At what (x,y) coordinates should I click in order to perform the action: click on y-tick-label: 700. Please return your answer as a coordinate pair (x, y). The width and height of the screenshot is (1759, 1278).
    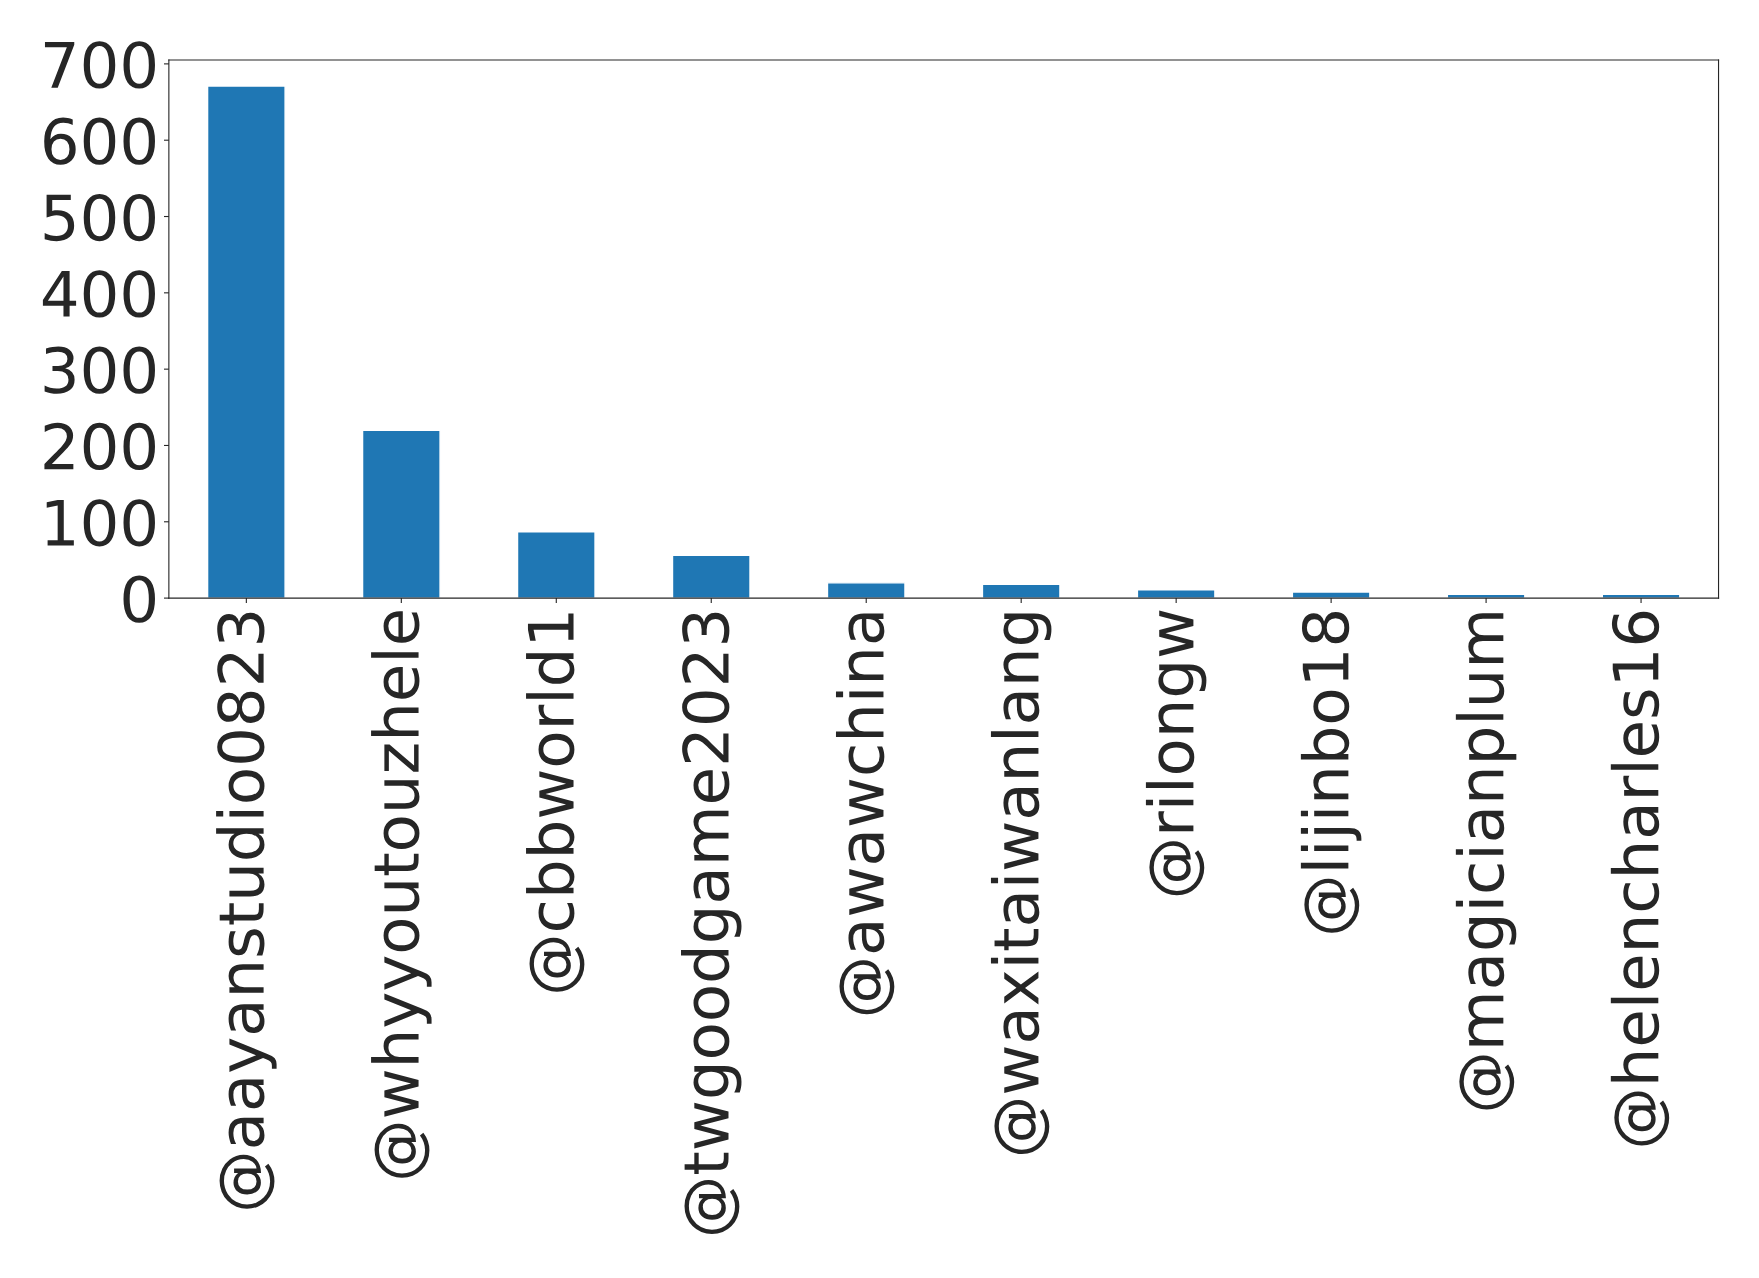
    Looking at the image, I should click on (99, 65).